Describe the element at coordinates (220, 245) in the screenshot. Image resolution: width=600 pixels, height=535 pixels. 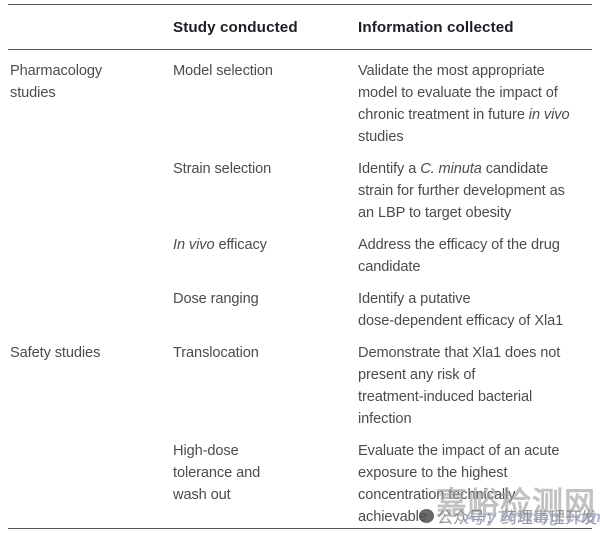
I see `study-cell: In vivo efficacy` at that location.